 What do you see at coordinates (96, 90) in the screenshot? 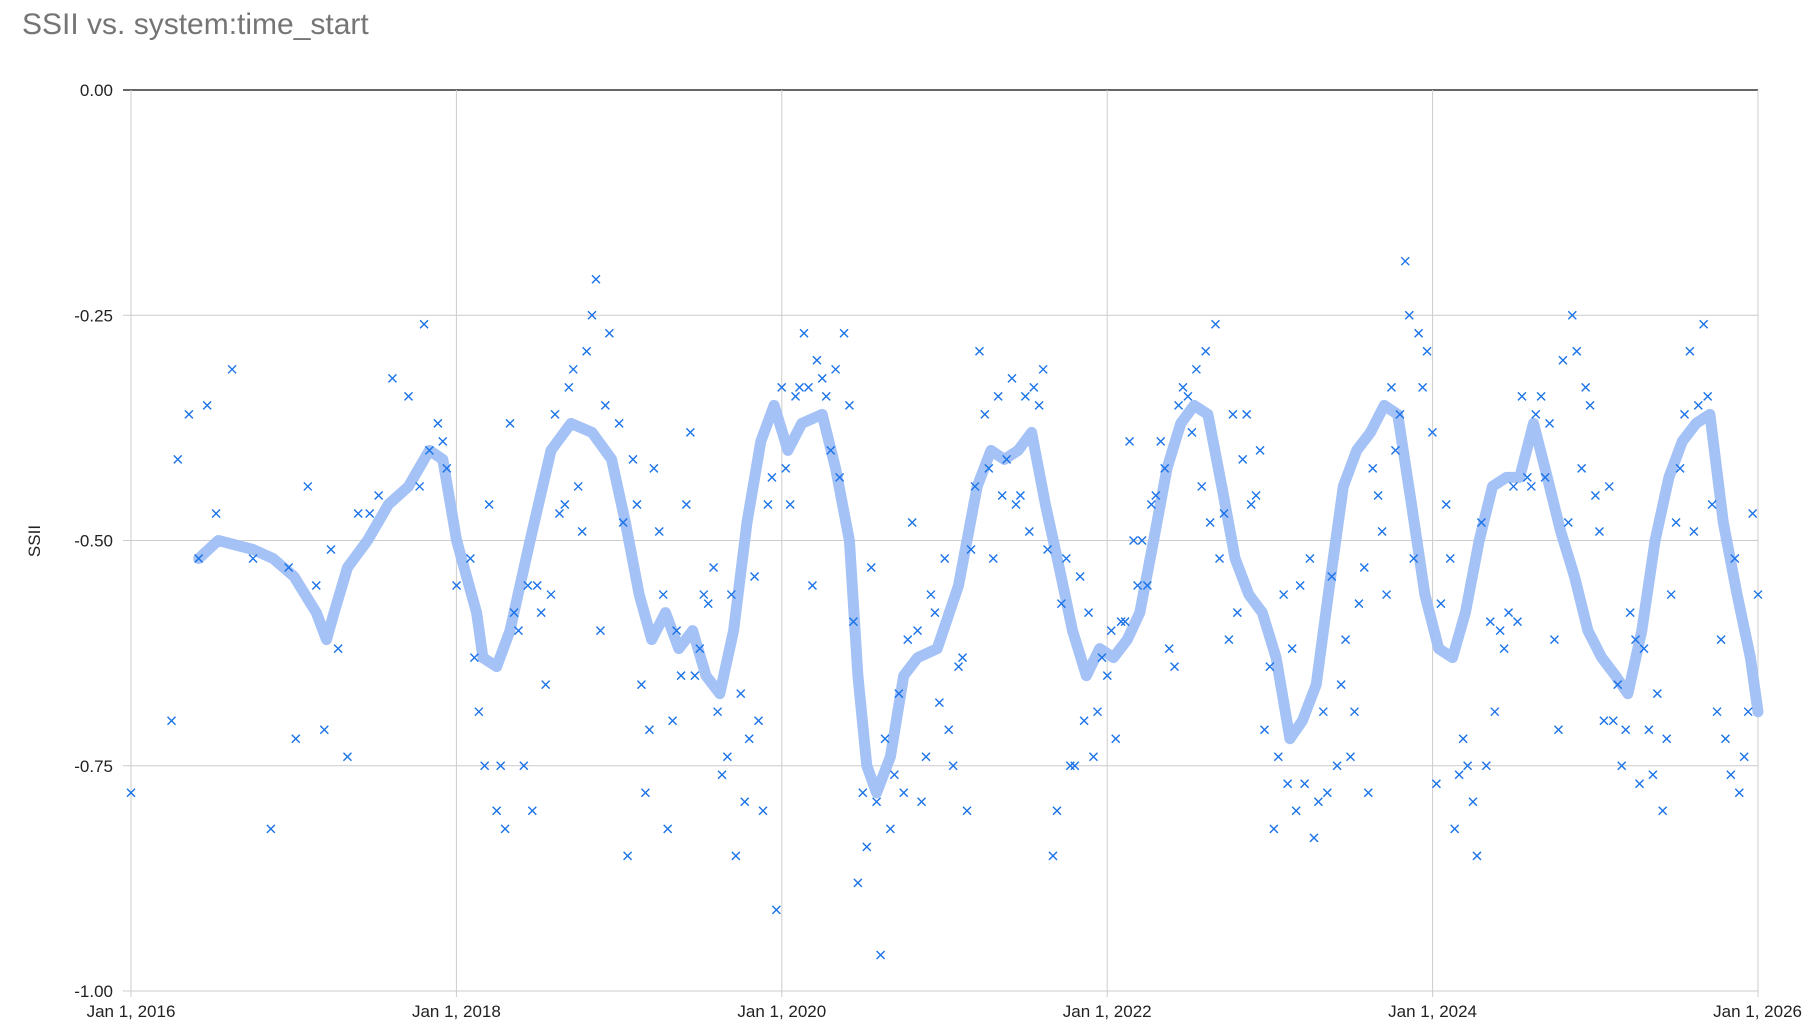
I see `y-tick-label: 0.00` at bounding box center [96, 90].